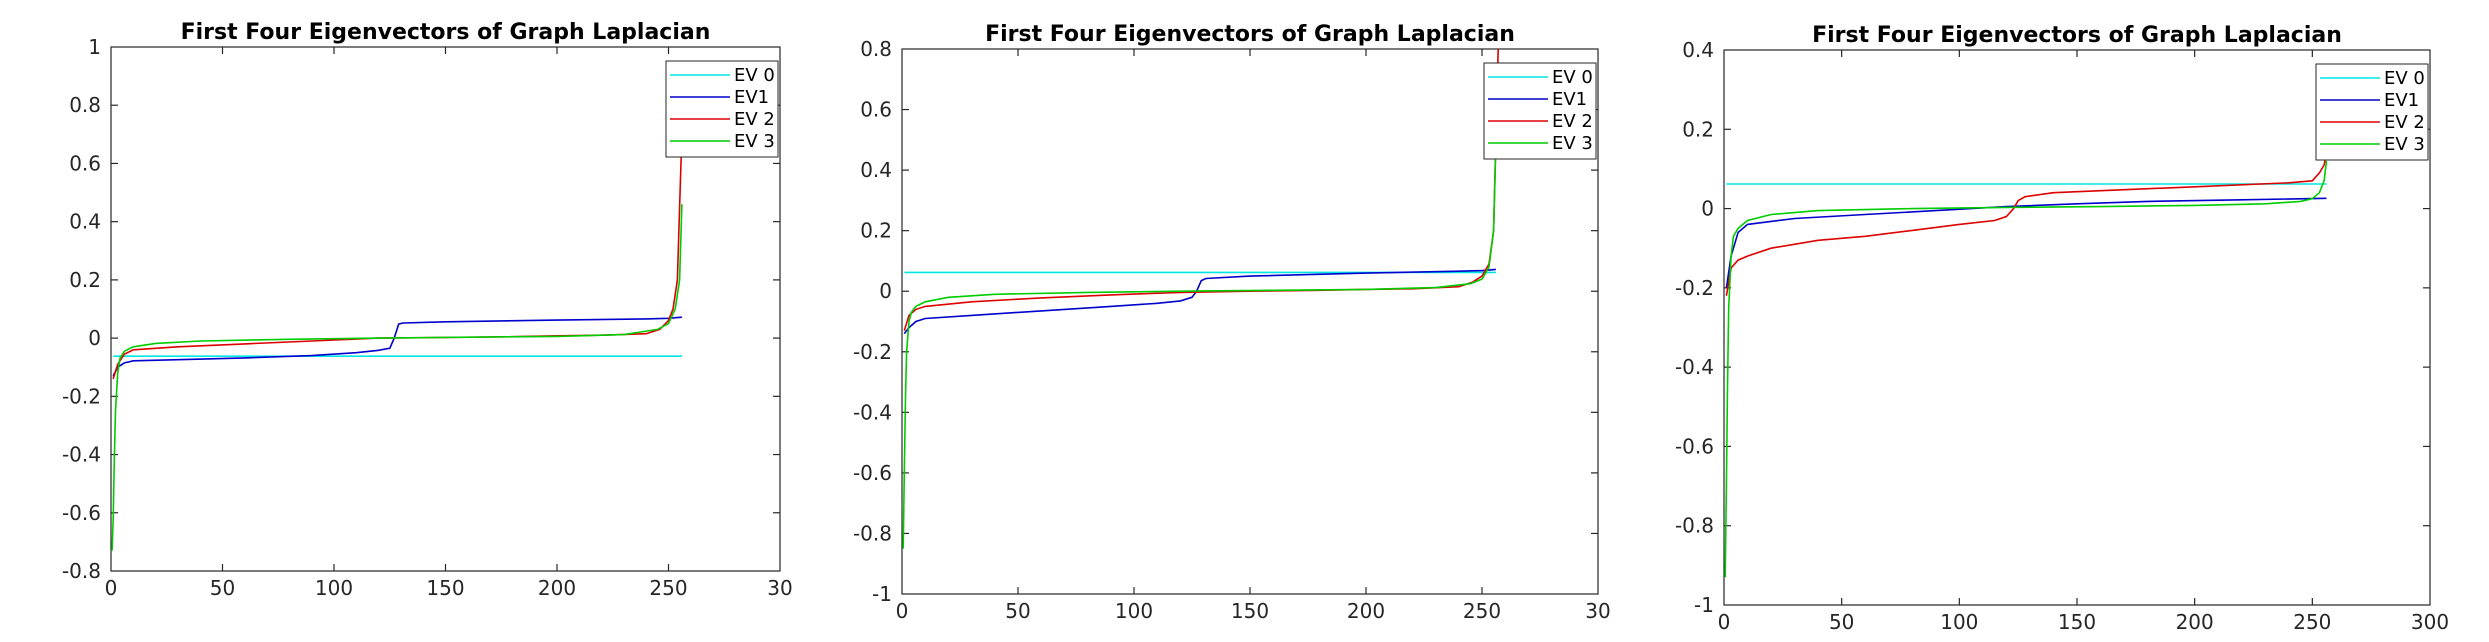  Describe the element at coordinates (2430, 622) in the screenshot. I see `x-tick-label: 300` at that location.